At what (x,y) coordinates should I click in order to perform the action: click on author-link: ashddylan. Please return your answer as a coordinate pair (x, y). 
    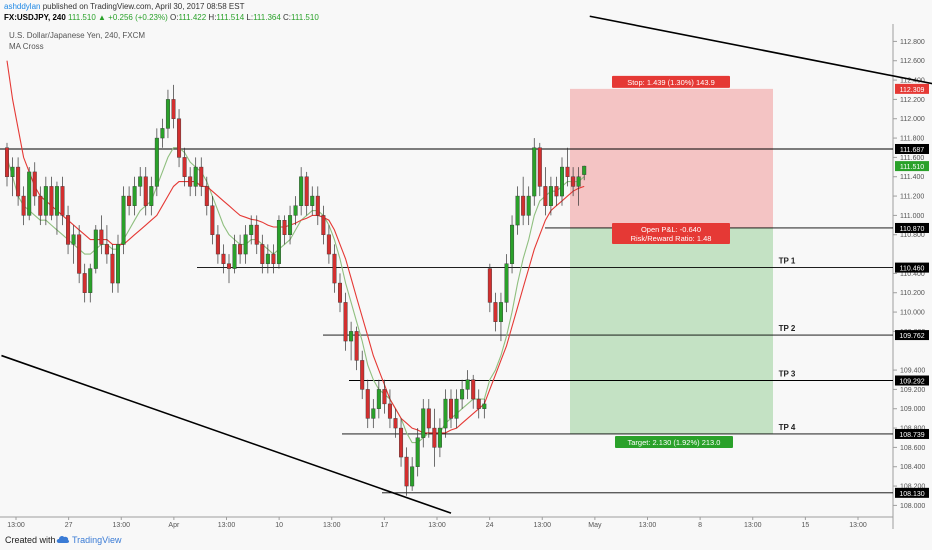
    Looking at the image, I should click on (22, 6).